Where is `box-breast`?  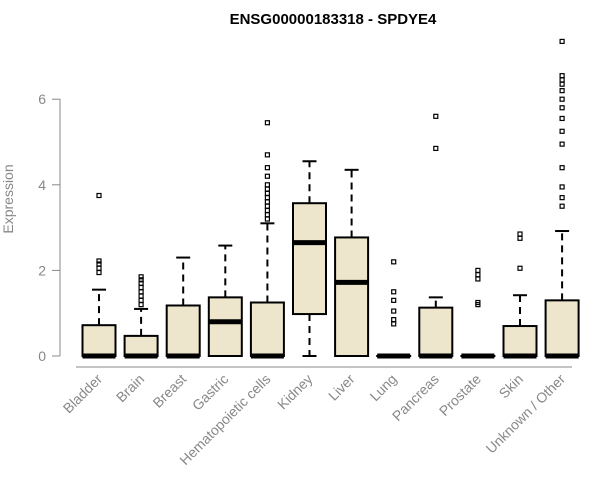
box-breast is located at coordinates (183, 307).